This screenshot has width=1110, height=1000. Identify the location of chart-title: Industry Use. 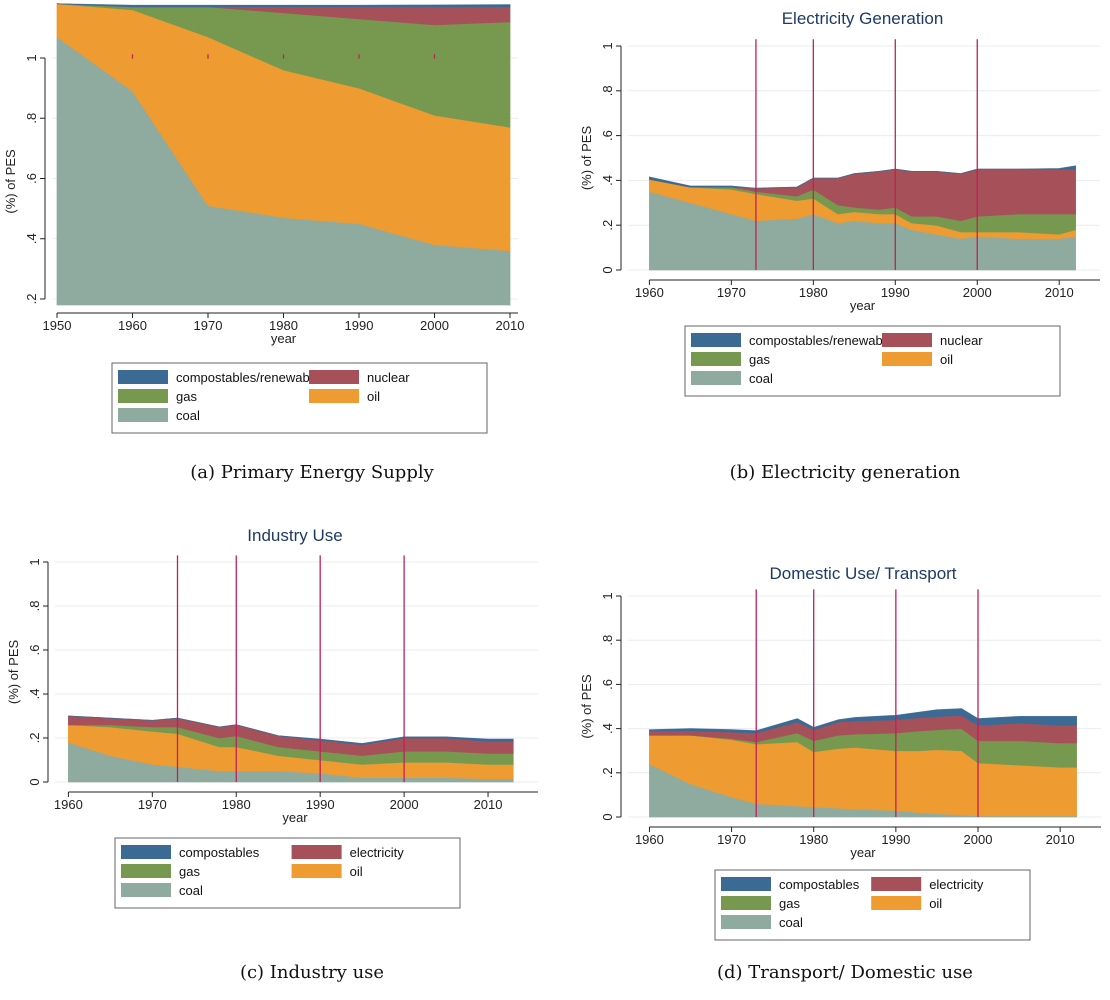
(294, 535).